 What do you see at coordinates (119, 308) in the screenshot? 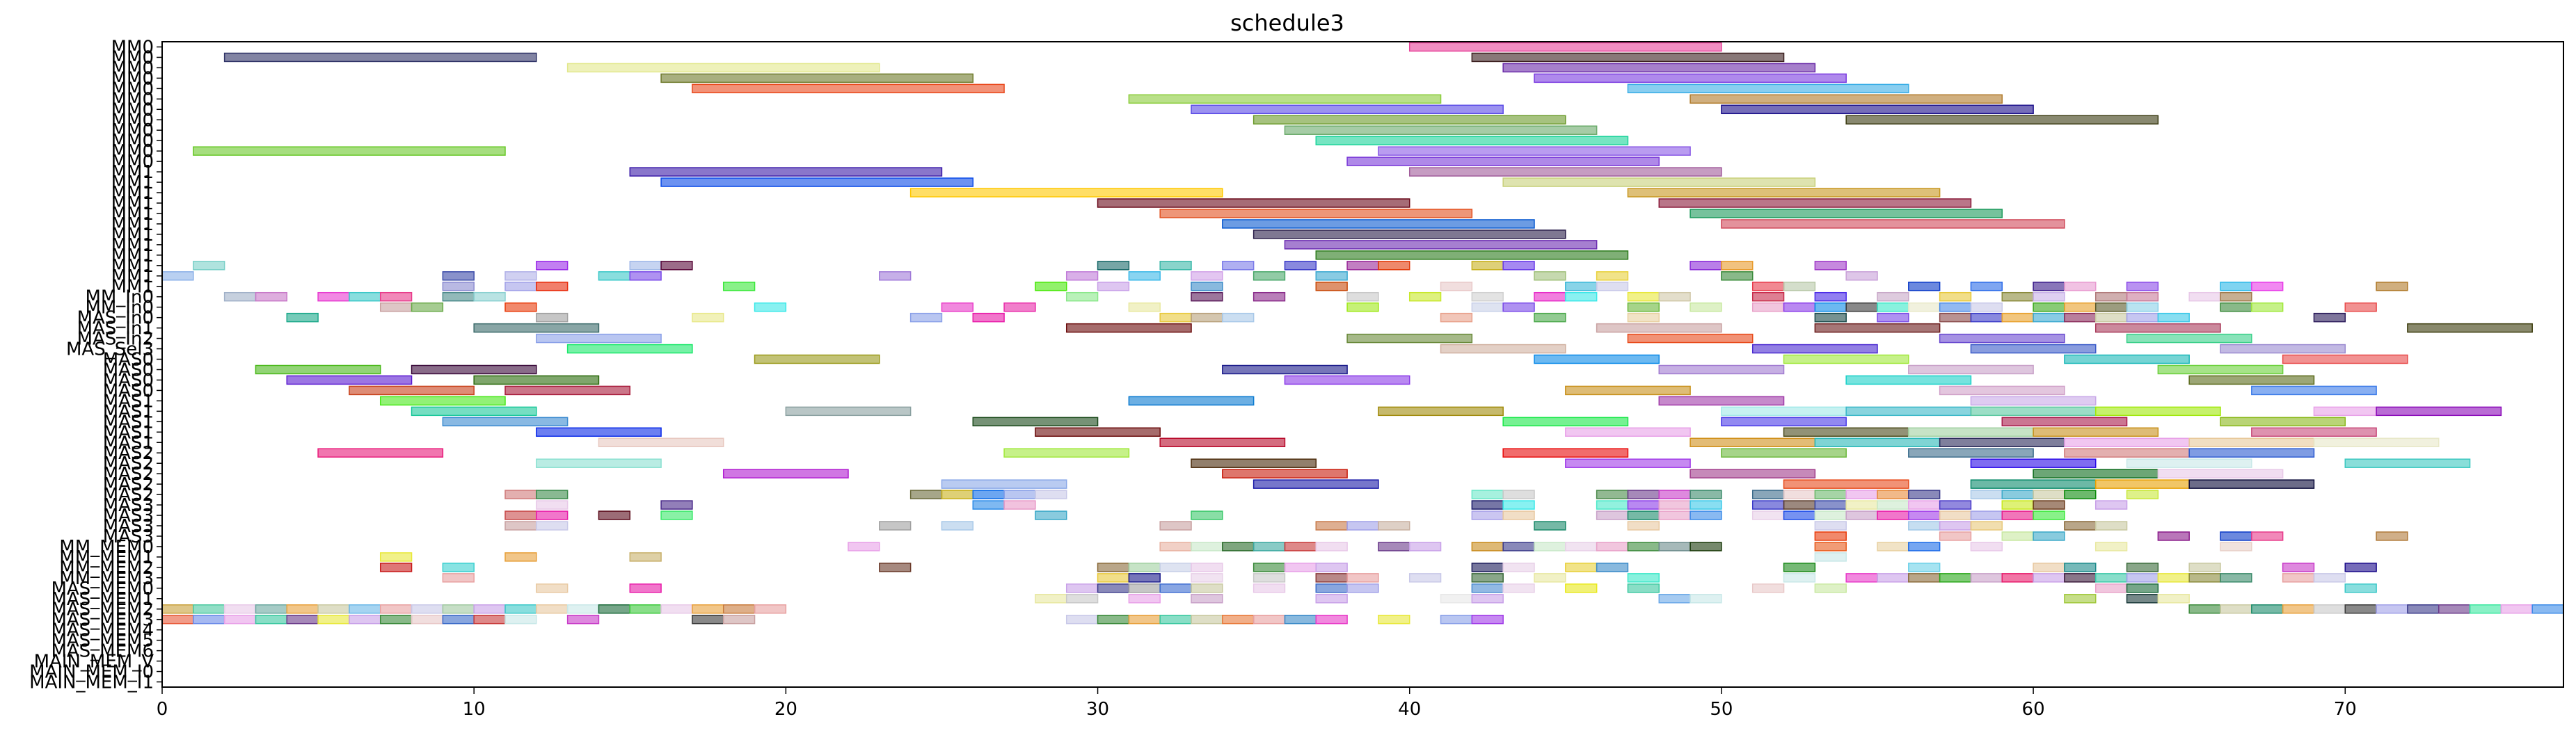
I see `row-label: MM_In0` at bounding box center [119, 308].